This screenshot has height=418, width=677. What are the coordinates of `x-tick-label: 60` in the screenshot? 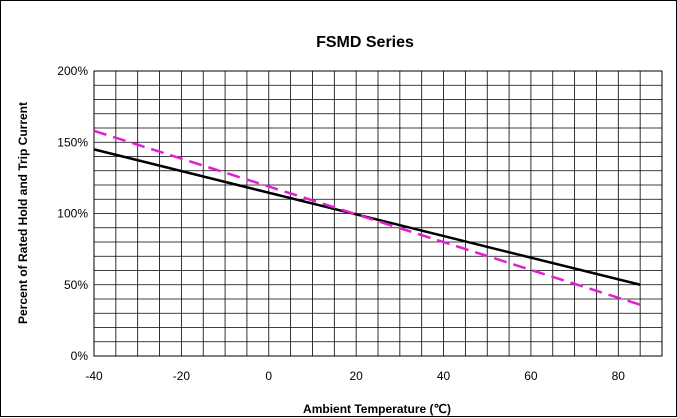 It's located at (531, 376).